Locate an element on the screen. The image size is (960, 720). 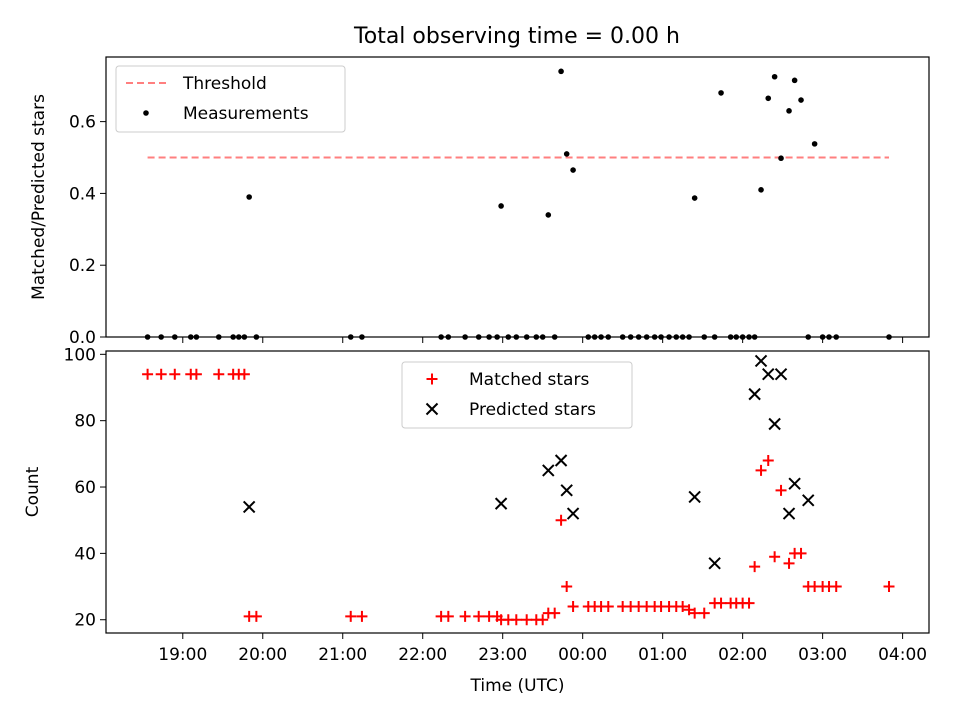
legend-label: Matched stars is located at coordinates (529, 380).